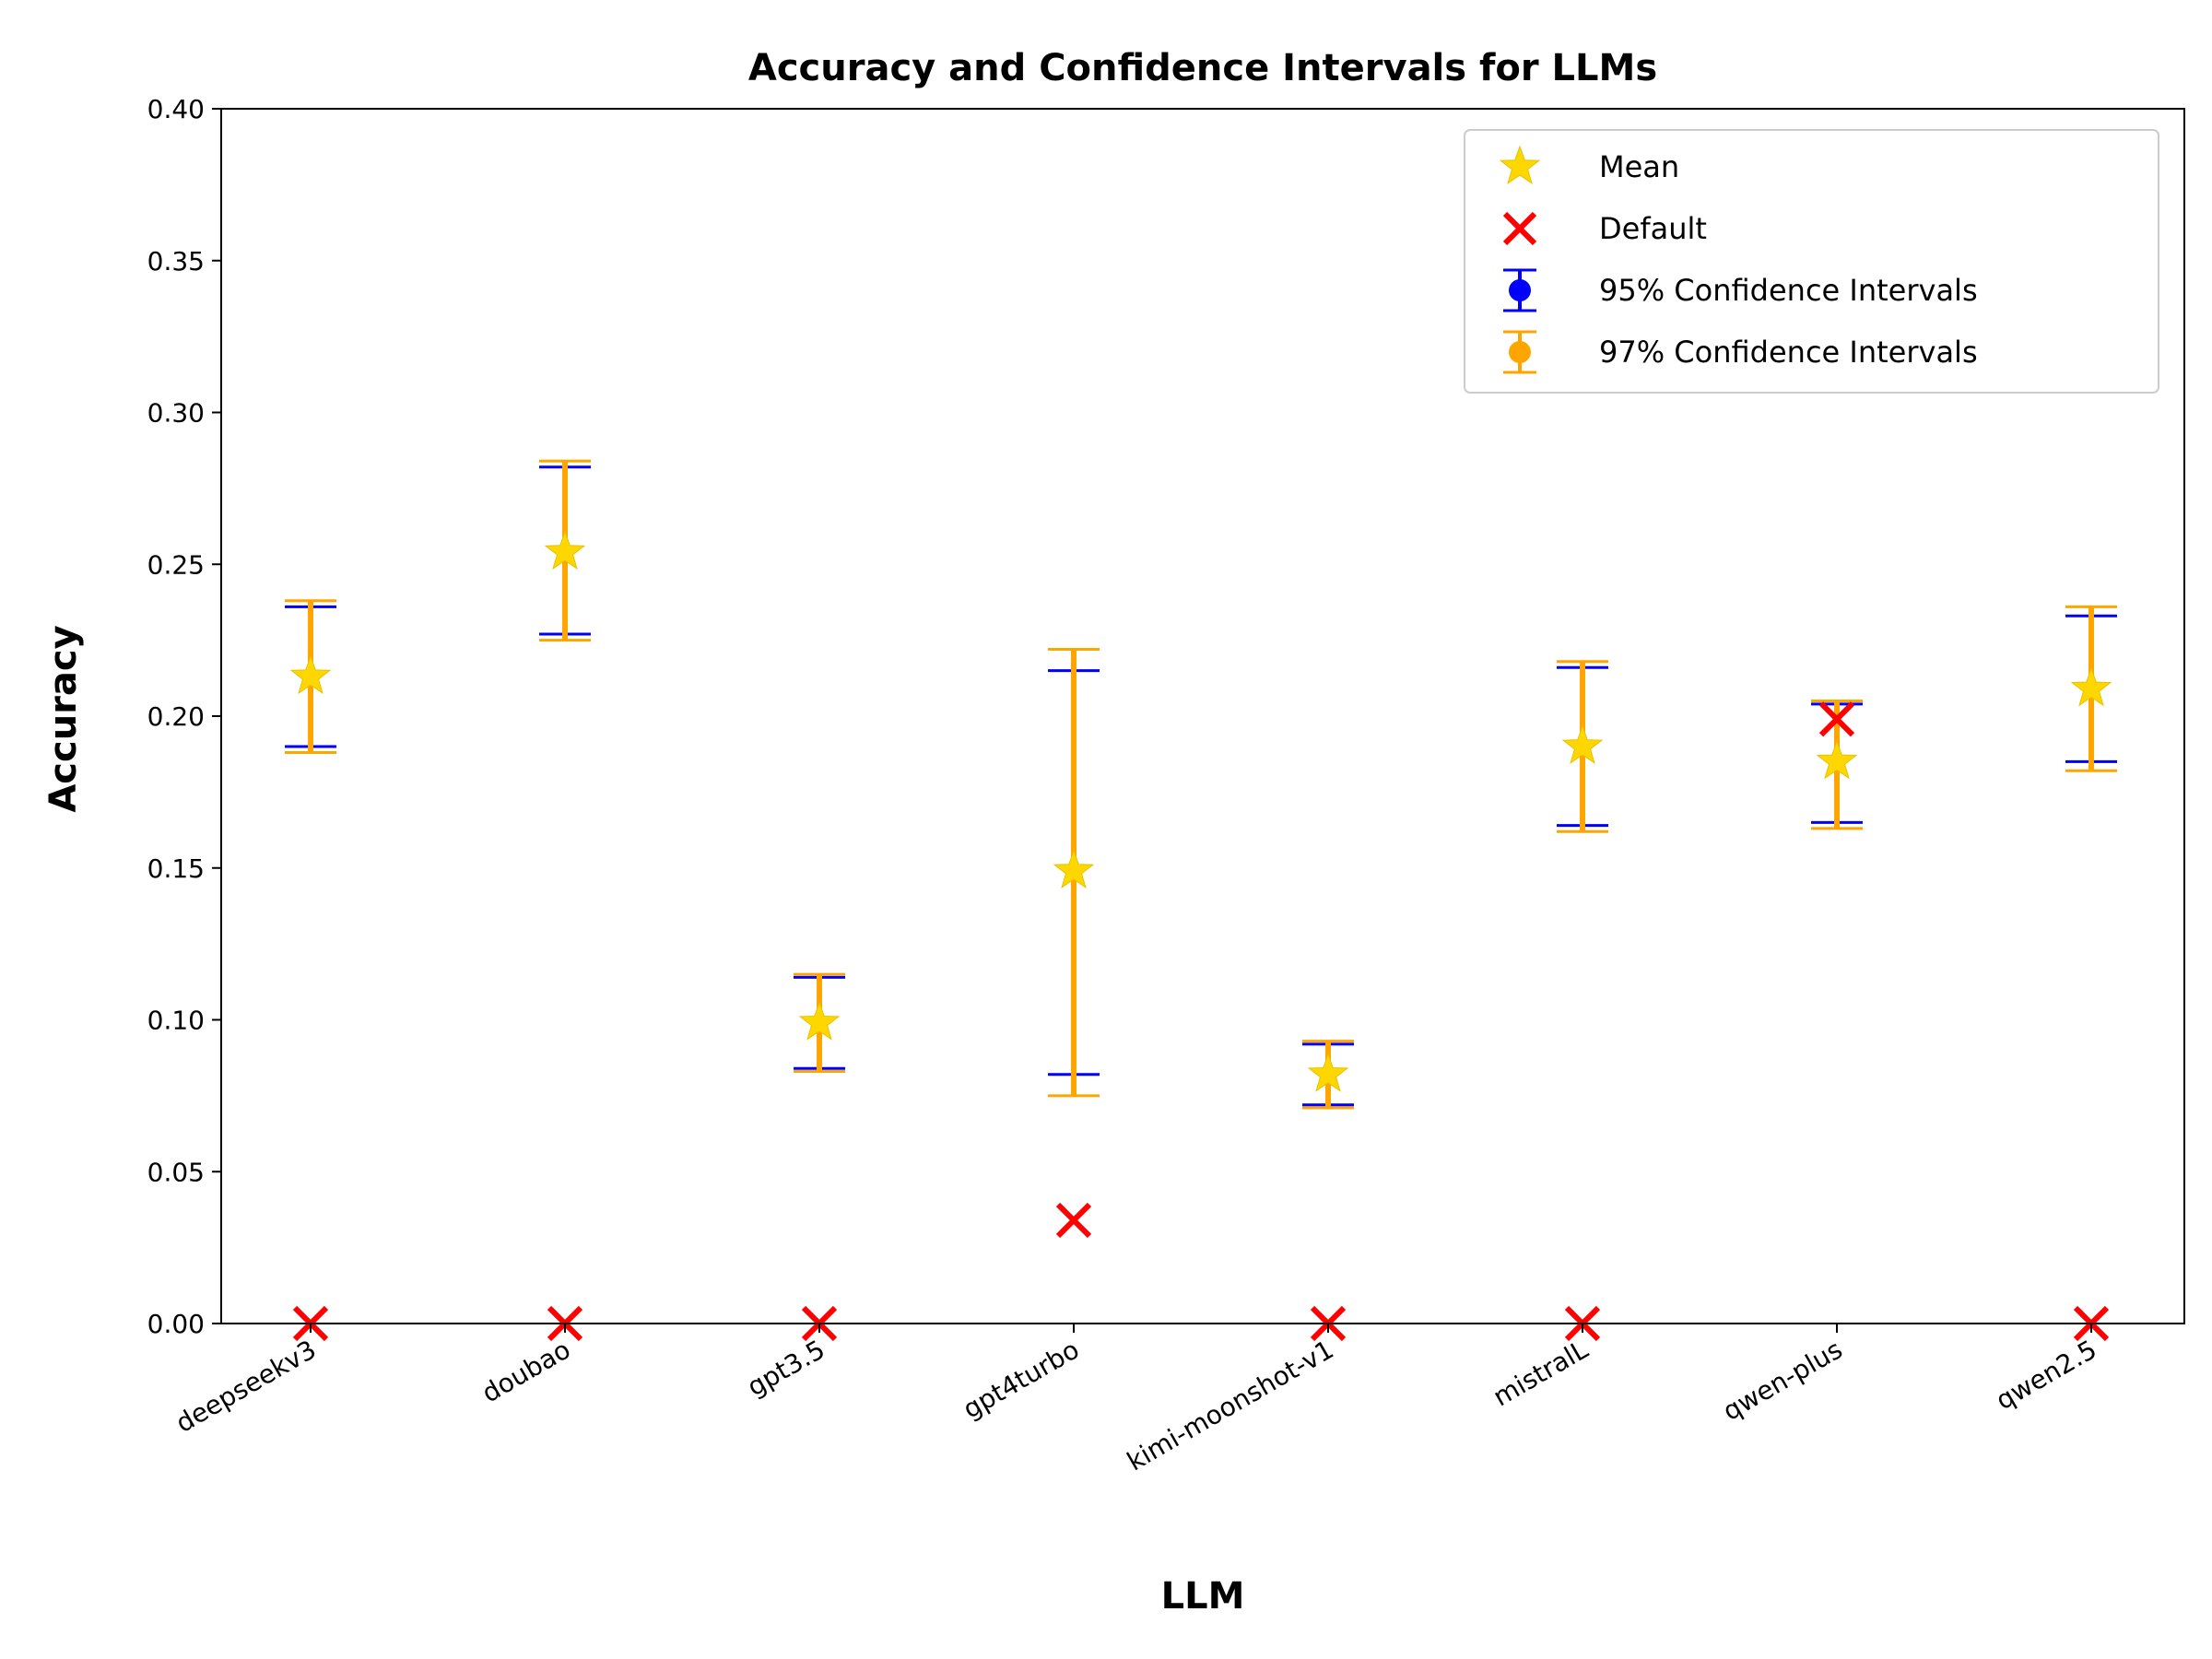 The height and width of the screenshot is (1659, 2212). I want to click on y-tick-label: 0.35, so click(176, 261).